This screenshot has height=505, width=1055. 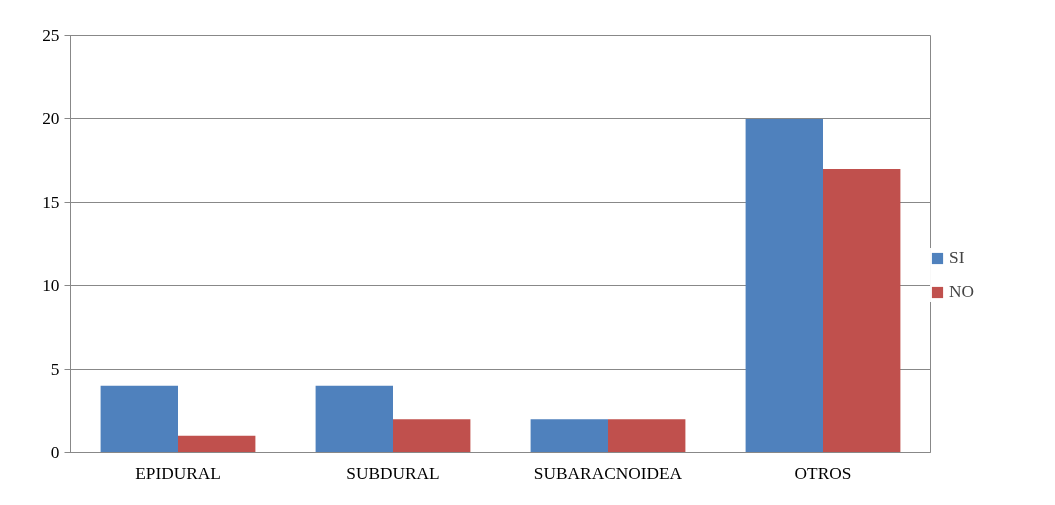 I want to click on x-tick-label: SUBDURAL, so click(x=393, y=473).